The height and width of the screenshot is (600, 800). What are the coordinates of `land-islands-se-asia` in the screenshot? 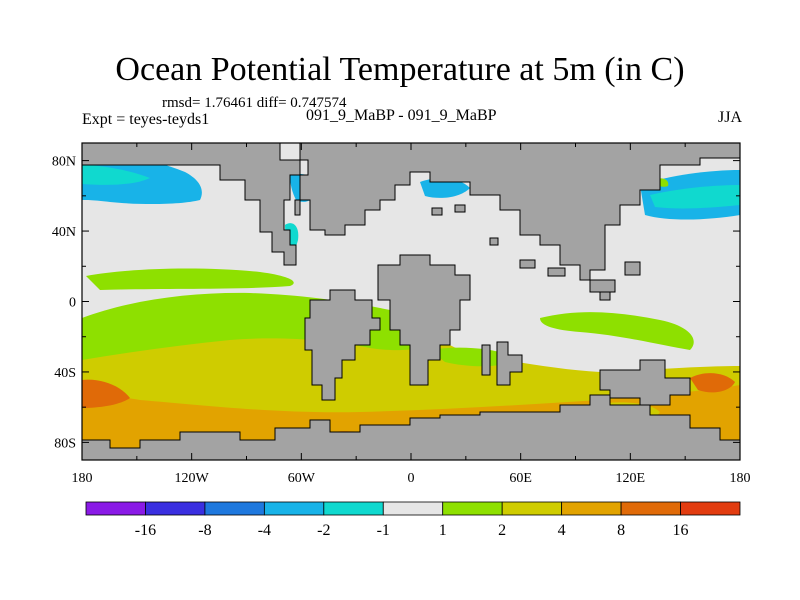 It's located at (580, 280).